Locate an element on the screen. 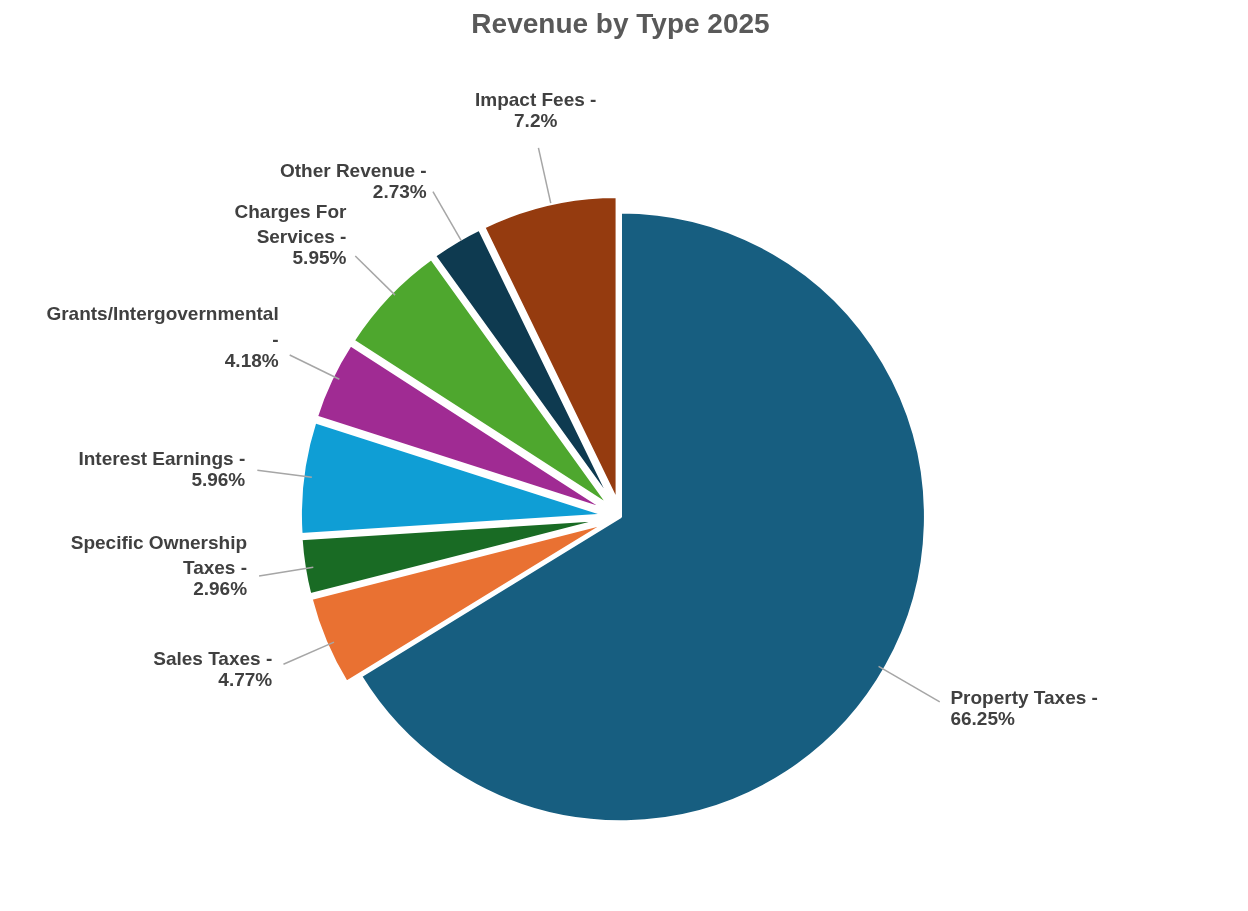  slice-label: Grants/Intergovernmental - is located at coordinates (162, 326).